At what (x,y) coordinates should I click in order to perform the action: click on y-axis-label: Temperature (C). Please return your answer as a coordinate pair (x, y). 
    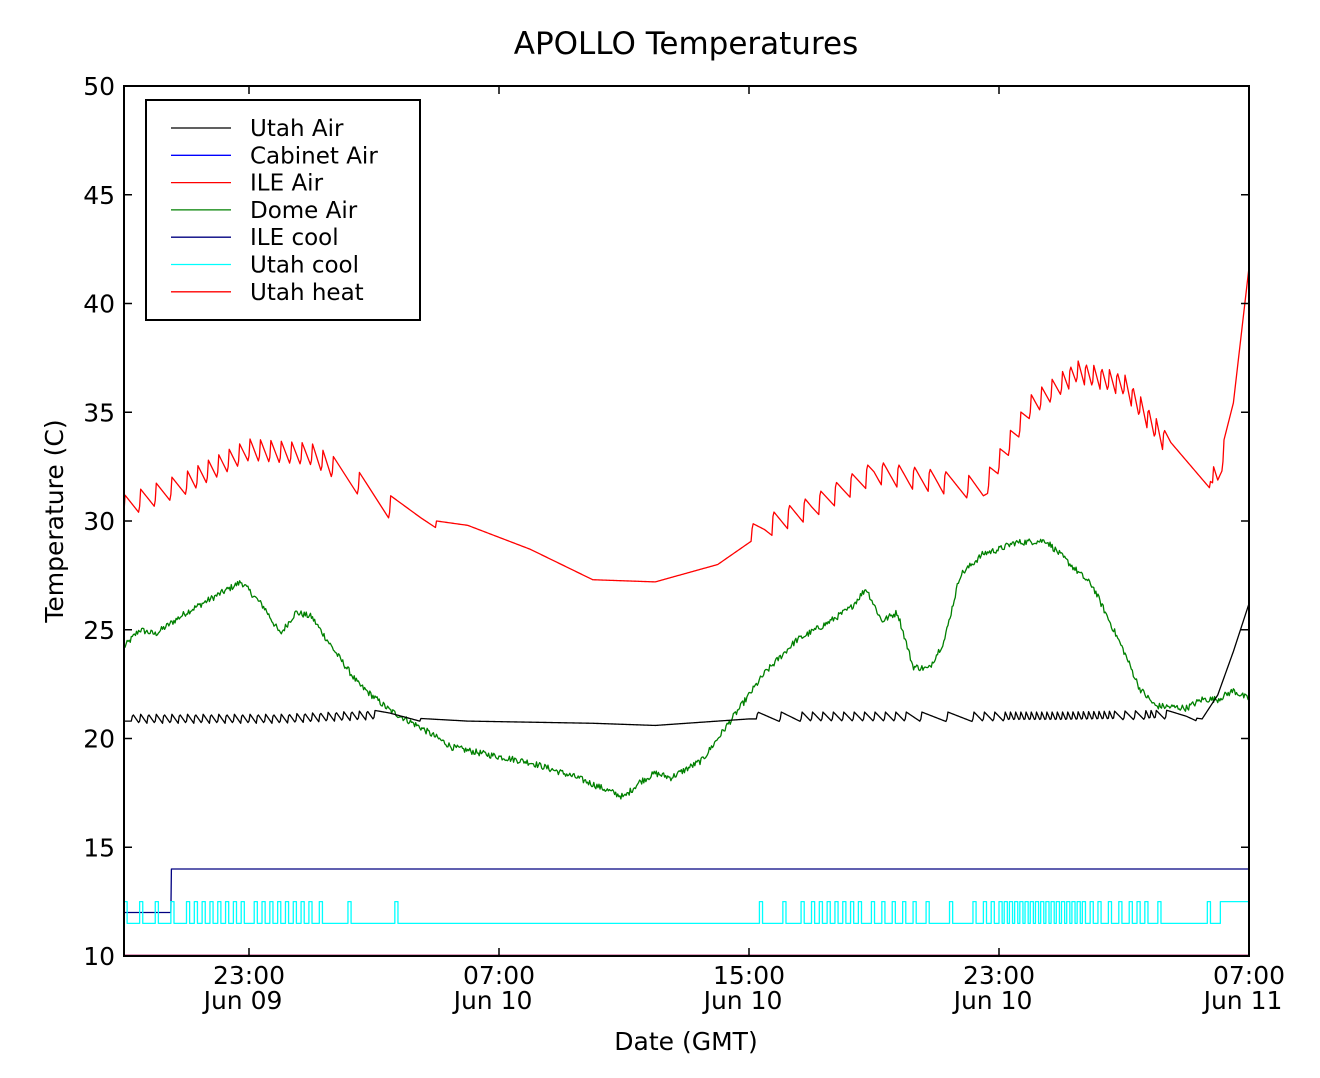
    Looking at the image, I should click on (54, 521).